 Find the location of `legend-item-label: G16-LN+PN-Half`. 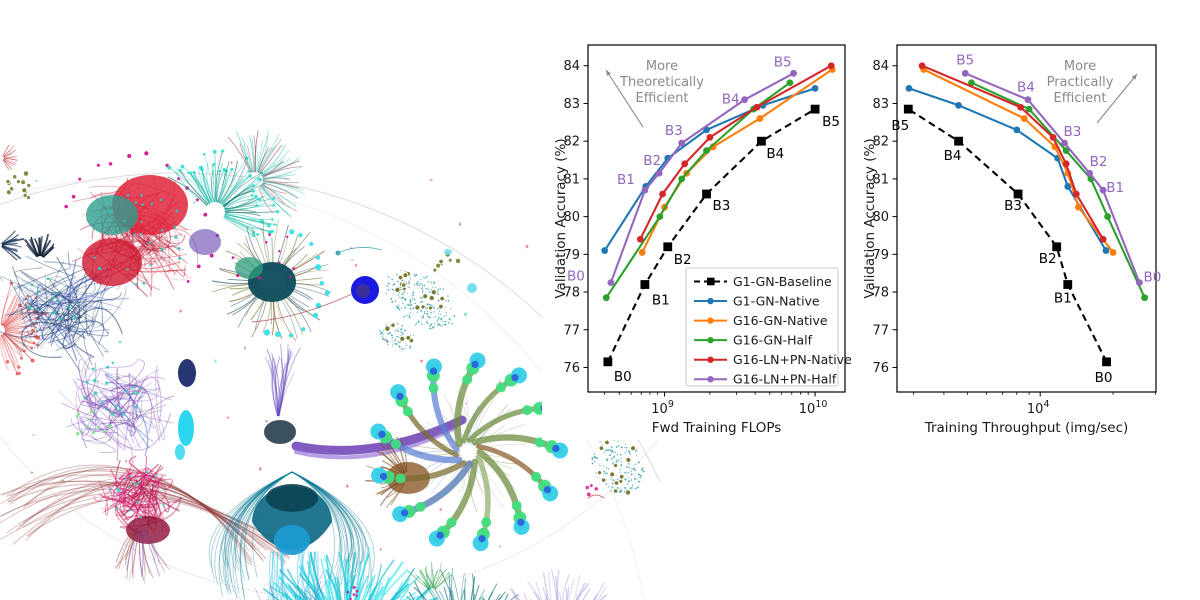

legend-item-label: G16-LN+PN-Half is located at coordinates (785, 379).